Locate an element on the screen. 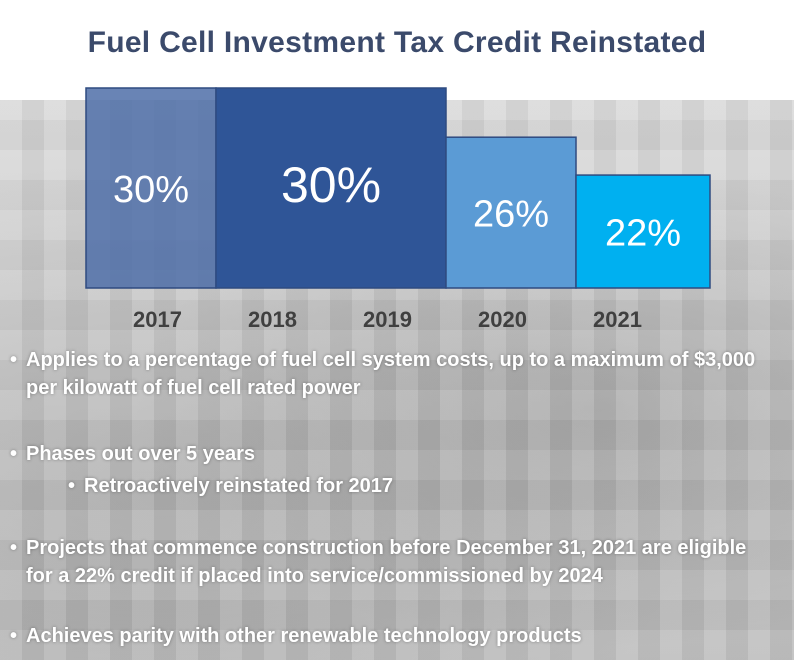 The height and width of the screenshot is (660, 794). bullet-text: Phases out over 5 years is located at coordinates (141, 454).